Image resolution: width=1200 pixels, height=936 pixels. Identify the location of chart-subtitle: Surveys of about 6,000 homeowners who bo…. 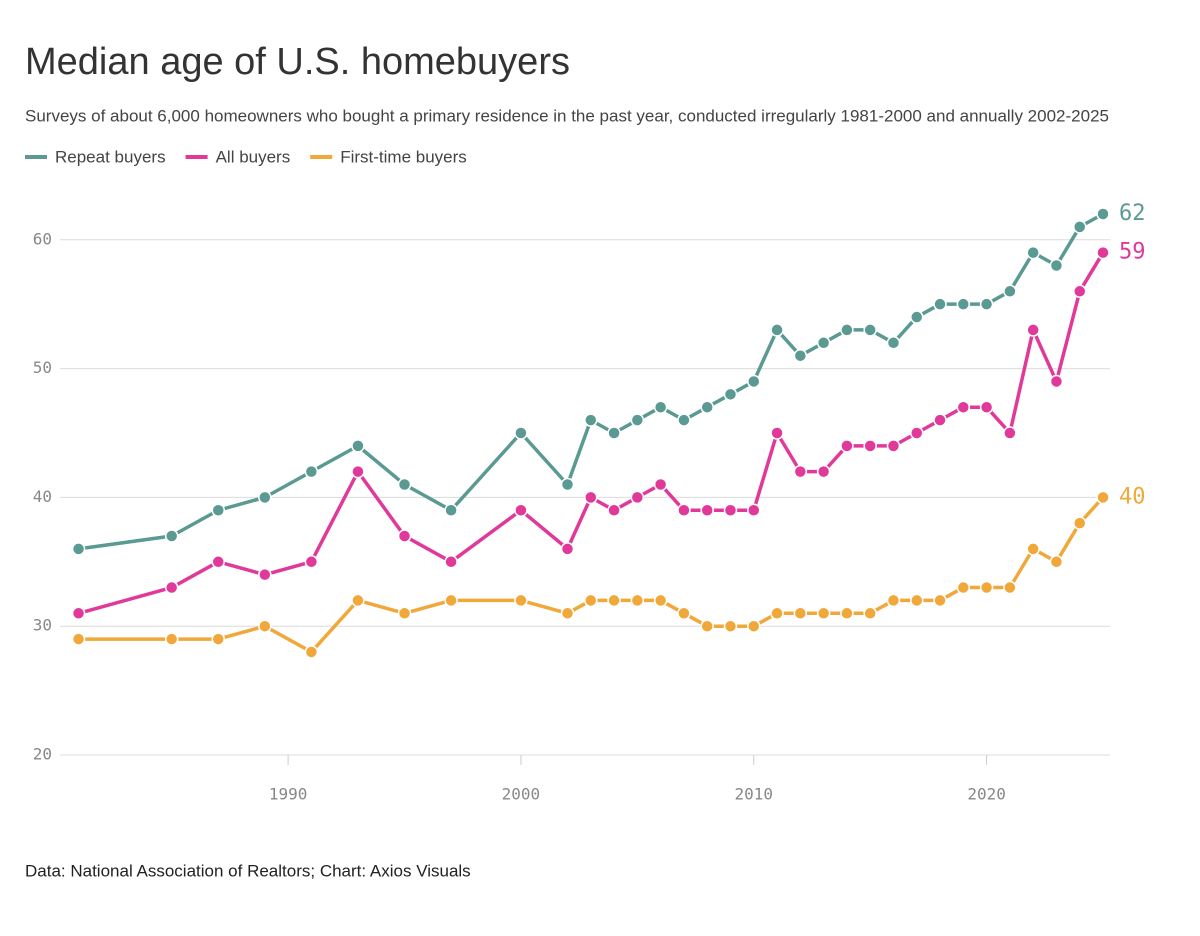
(567, 115).